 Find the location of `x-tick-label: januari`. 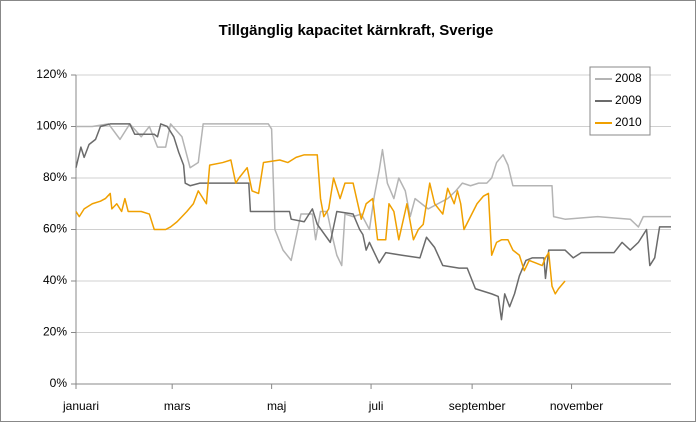

x-tick-label: januari is located at coordinates (80, 406).